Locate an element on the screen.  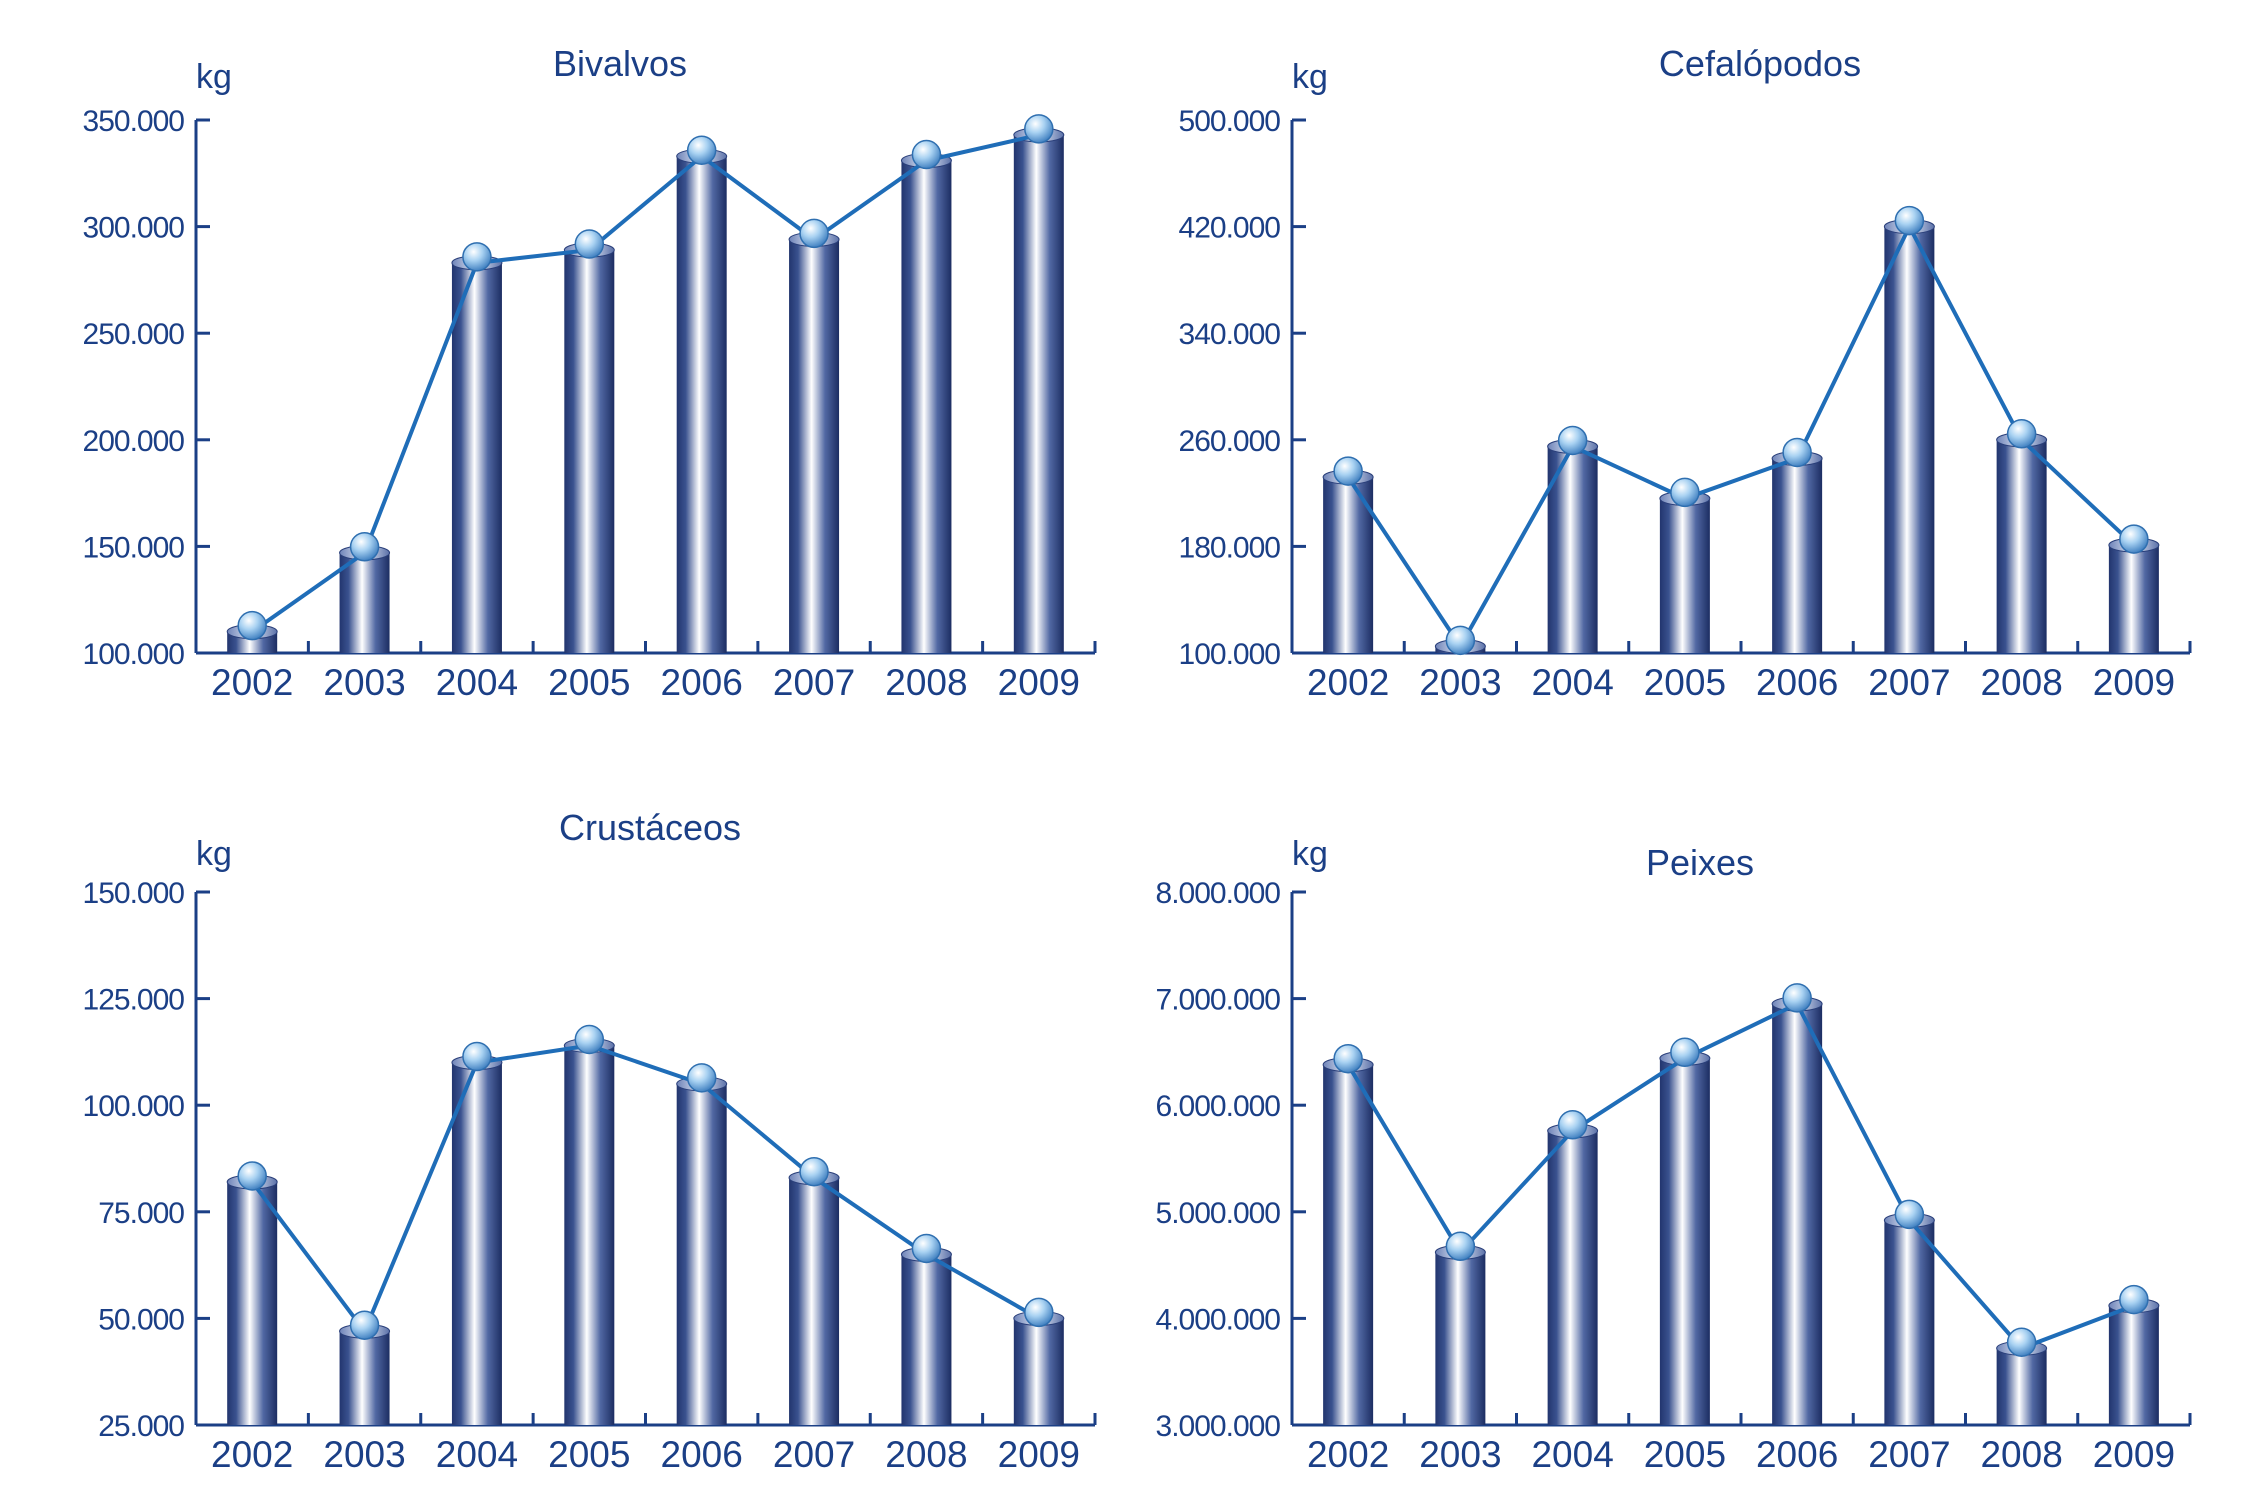
chart-title: Cefalópodos is located at coordinates (1760, 63).